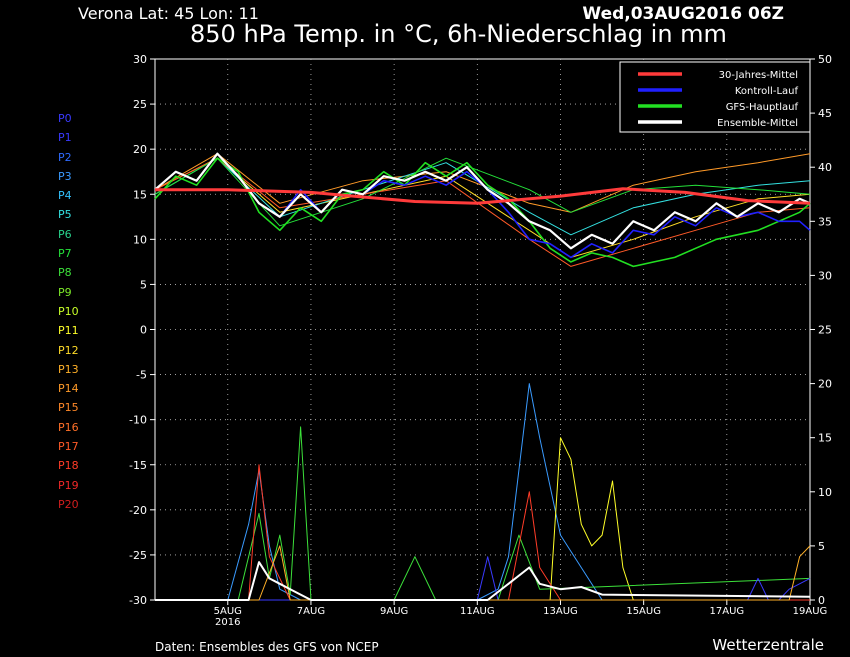 The height and width of the screenshot is (657, 850). What do you see at coordinates (143, 330) in the screenshot?
I see `y-left-tick-label: 0` at bounding box center [143, 330].